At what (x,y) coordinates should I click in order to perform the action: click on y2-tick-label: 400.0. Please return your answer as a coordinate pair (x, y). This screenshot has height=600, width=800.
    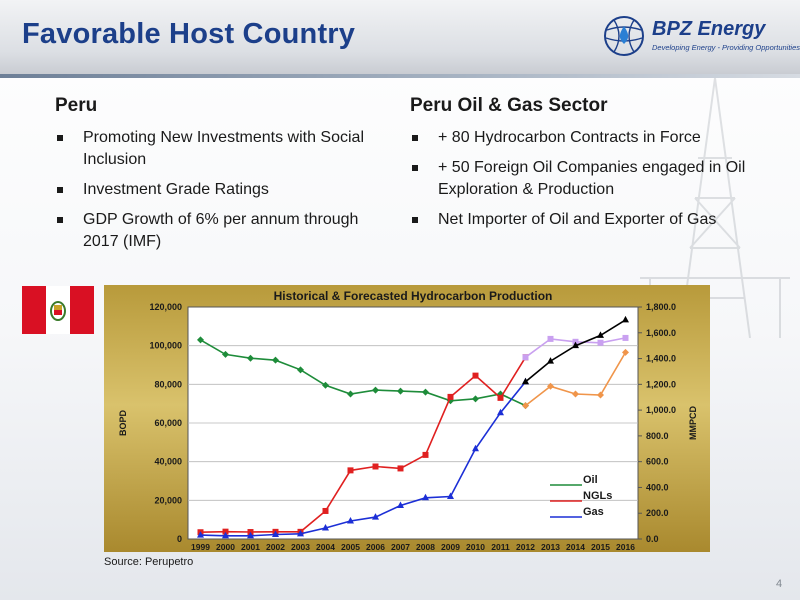
    Looking at the image, I should click on (657, 487).